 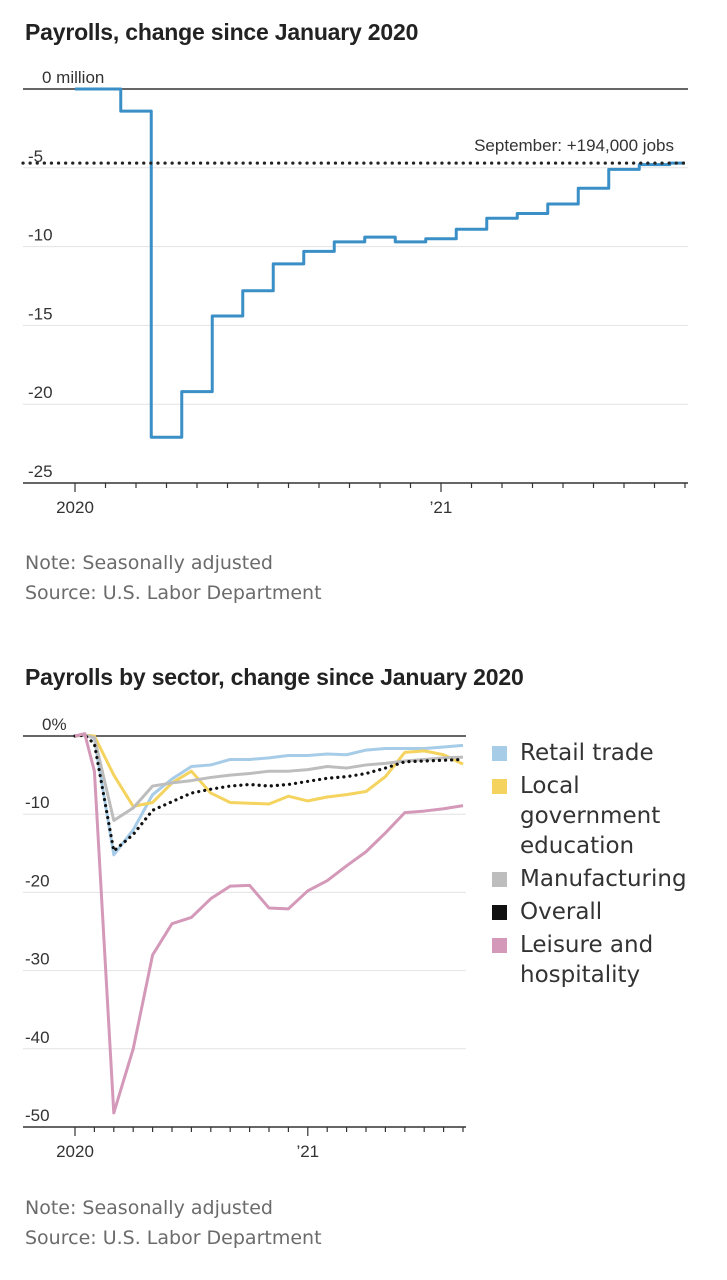 What do you see at coordinates (37, 1037) in the screenshot?
I see `y-tick-label: -40` at bounding box center [37, 1037].